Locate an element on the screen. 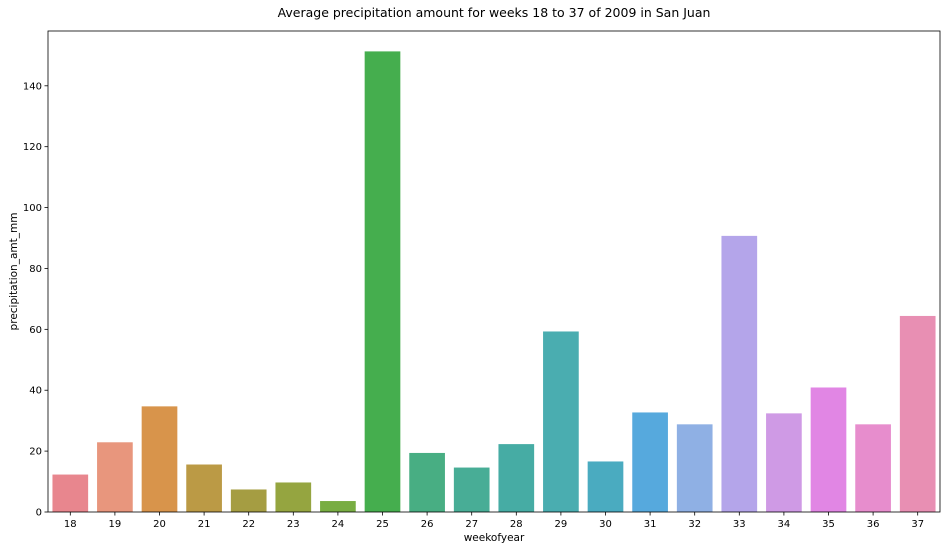 This screenshot has height=550, width=948. y-tick-label: 20 is located at coordinates (35, 452).